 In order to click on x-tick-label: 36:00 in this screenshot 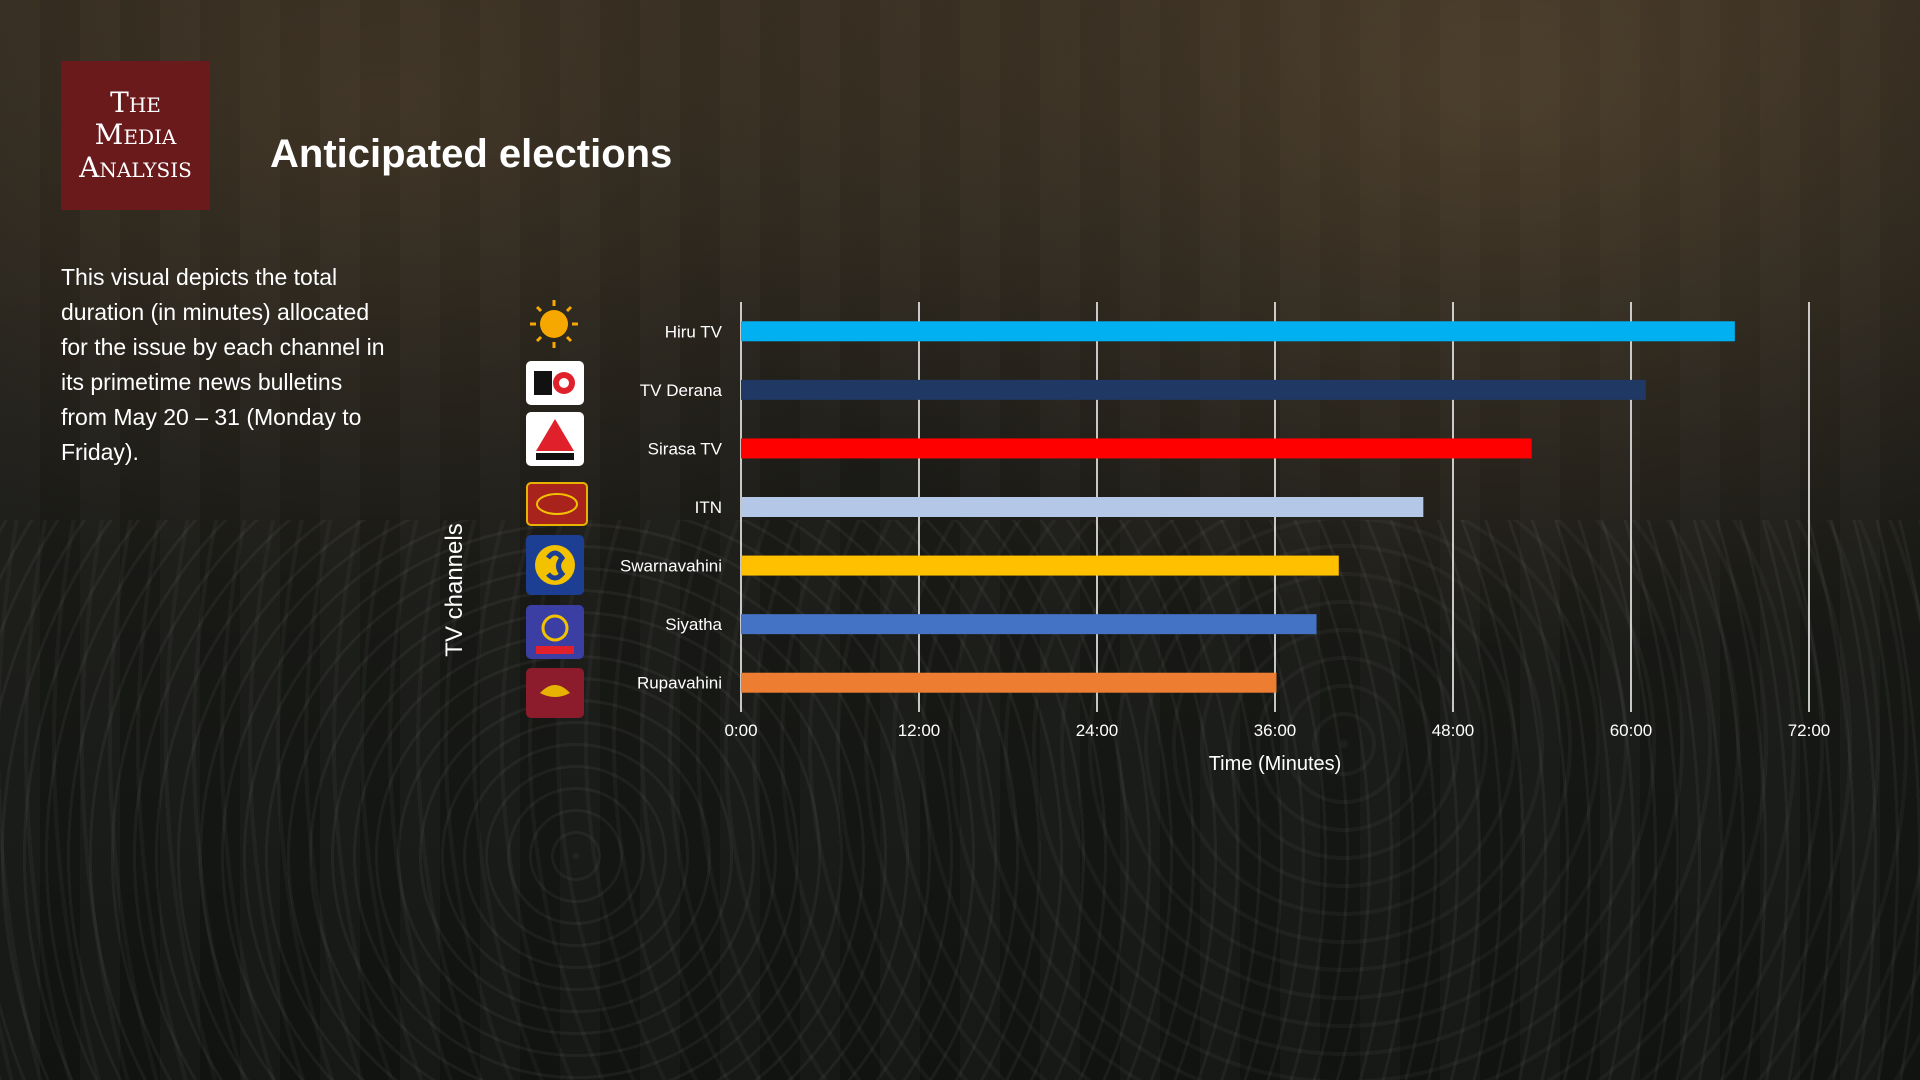, I will do `click(1275, 730)`.